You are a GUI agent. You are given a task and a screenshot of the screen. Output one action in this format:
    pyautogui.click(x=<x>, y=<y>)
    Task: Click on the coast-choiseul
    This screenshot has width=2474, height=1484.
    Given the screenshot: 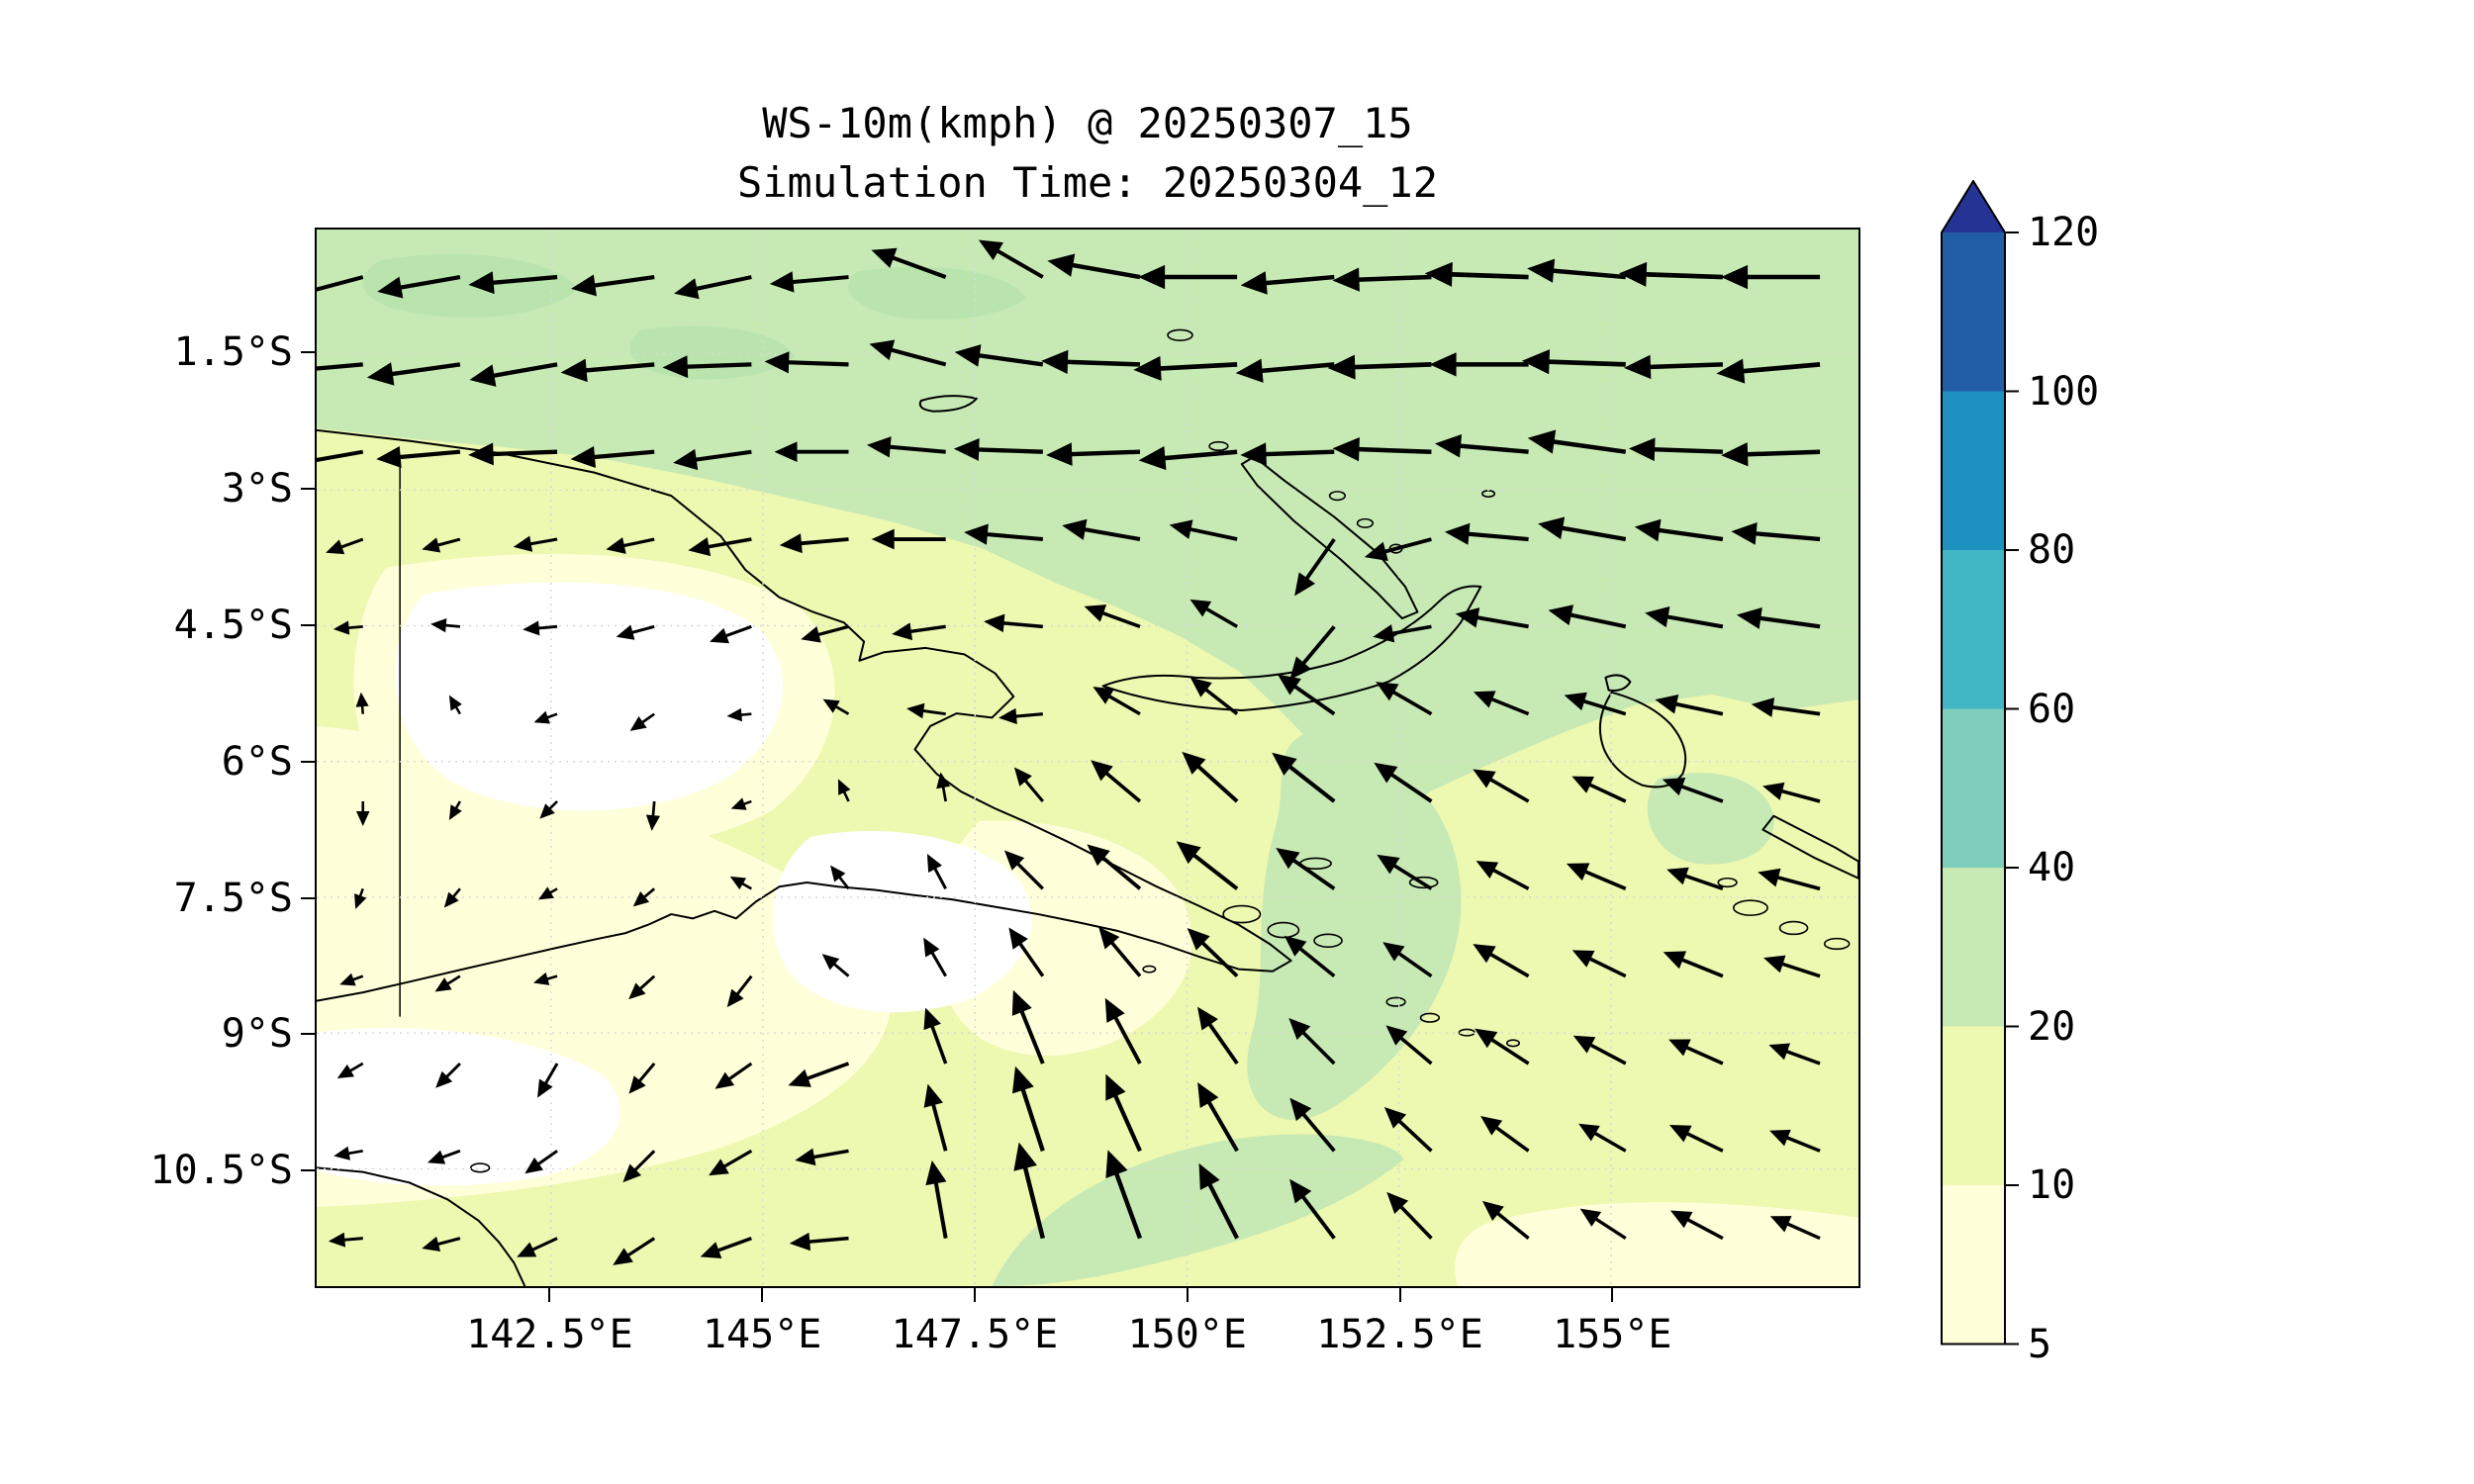 What is the action you would take?
    pyautogui.click(x=1810, y=847)
    